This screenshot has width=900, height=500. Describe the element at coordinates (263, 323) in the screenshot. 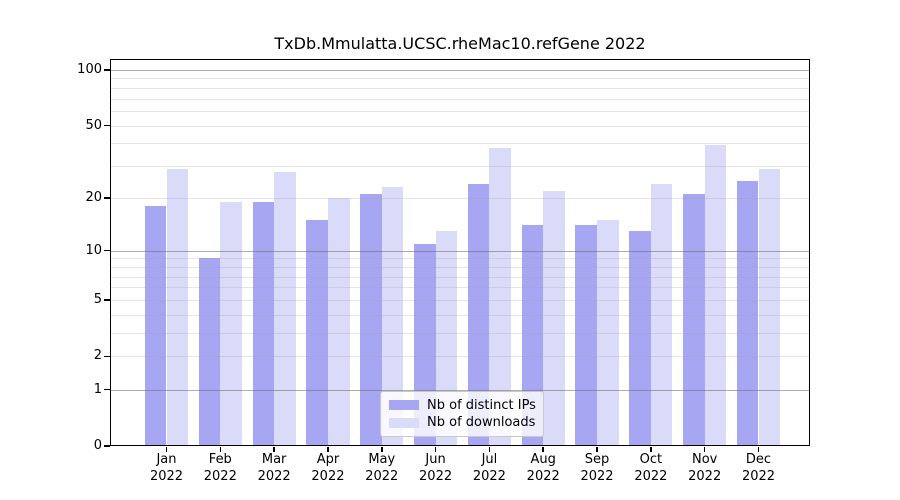

I see `bar-ips-mar` at that location.